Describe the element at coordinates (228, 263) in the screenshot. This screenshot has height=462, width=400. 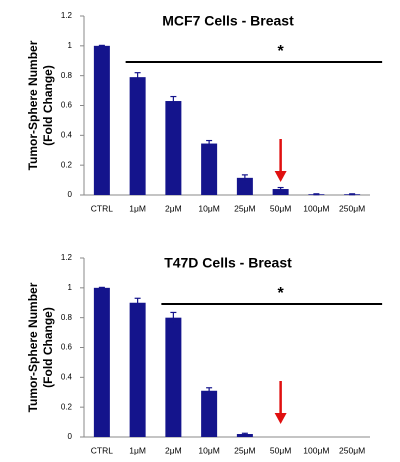
I see `chart-title: T47D Cells - Breast` at that location.